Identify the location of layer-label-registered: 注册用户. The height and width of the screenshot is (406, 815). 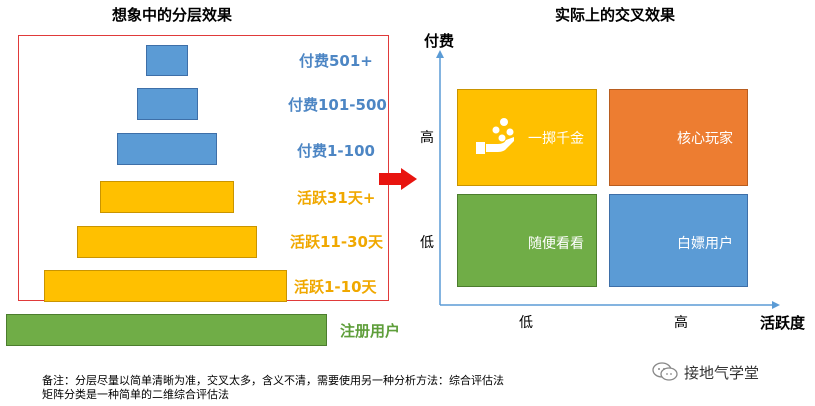
(370, 331).